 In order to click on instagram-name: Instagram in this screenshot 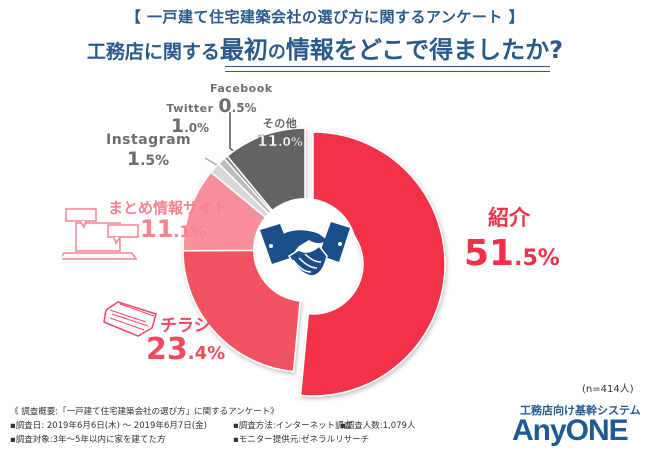, I will do `click(149, 140)`.